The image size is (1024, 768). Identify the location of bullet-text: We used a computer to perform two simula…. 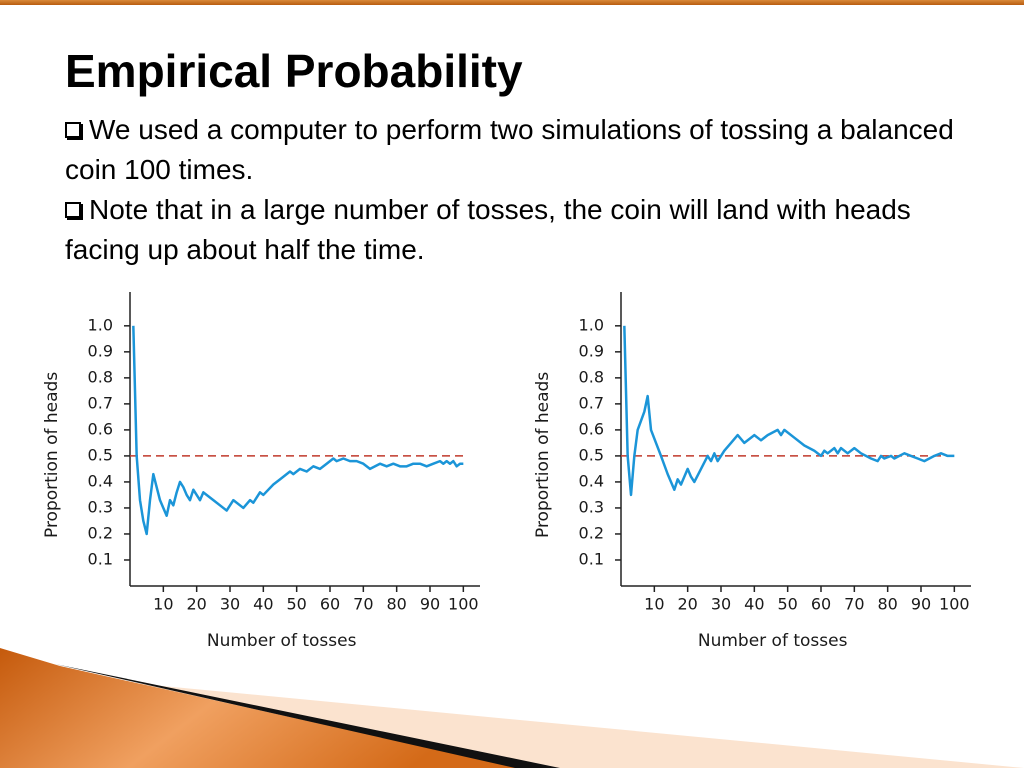
(509, 149).